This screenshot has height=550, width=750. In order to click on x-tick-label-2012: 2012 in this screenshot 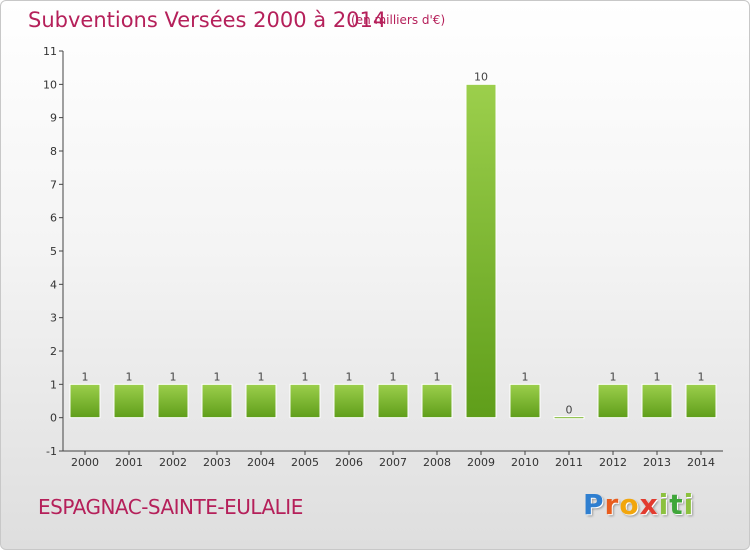, I will do `click(613, 462)`.